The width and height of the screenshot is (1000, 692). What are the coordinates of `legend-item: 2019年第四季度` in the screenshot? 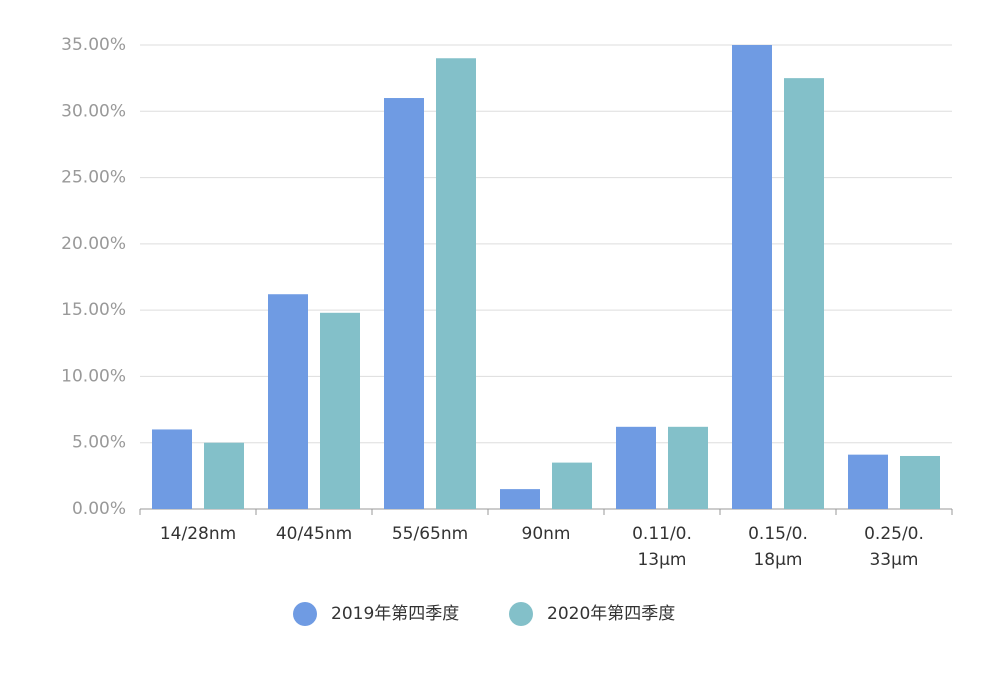 It's located at (376, 614).